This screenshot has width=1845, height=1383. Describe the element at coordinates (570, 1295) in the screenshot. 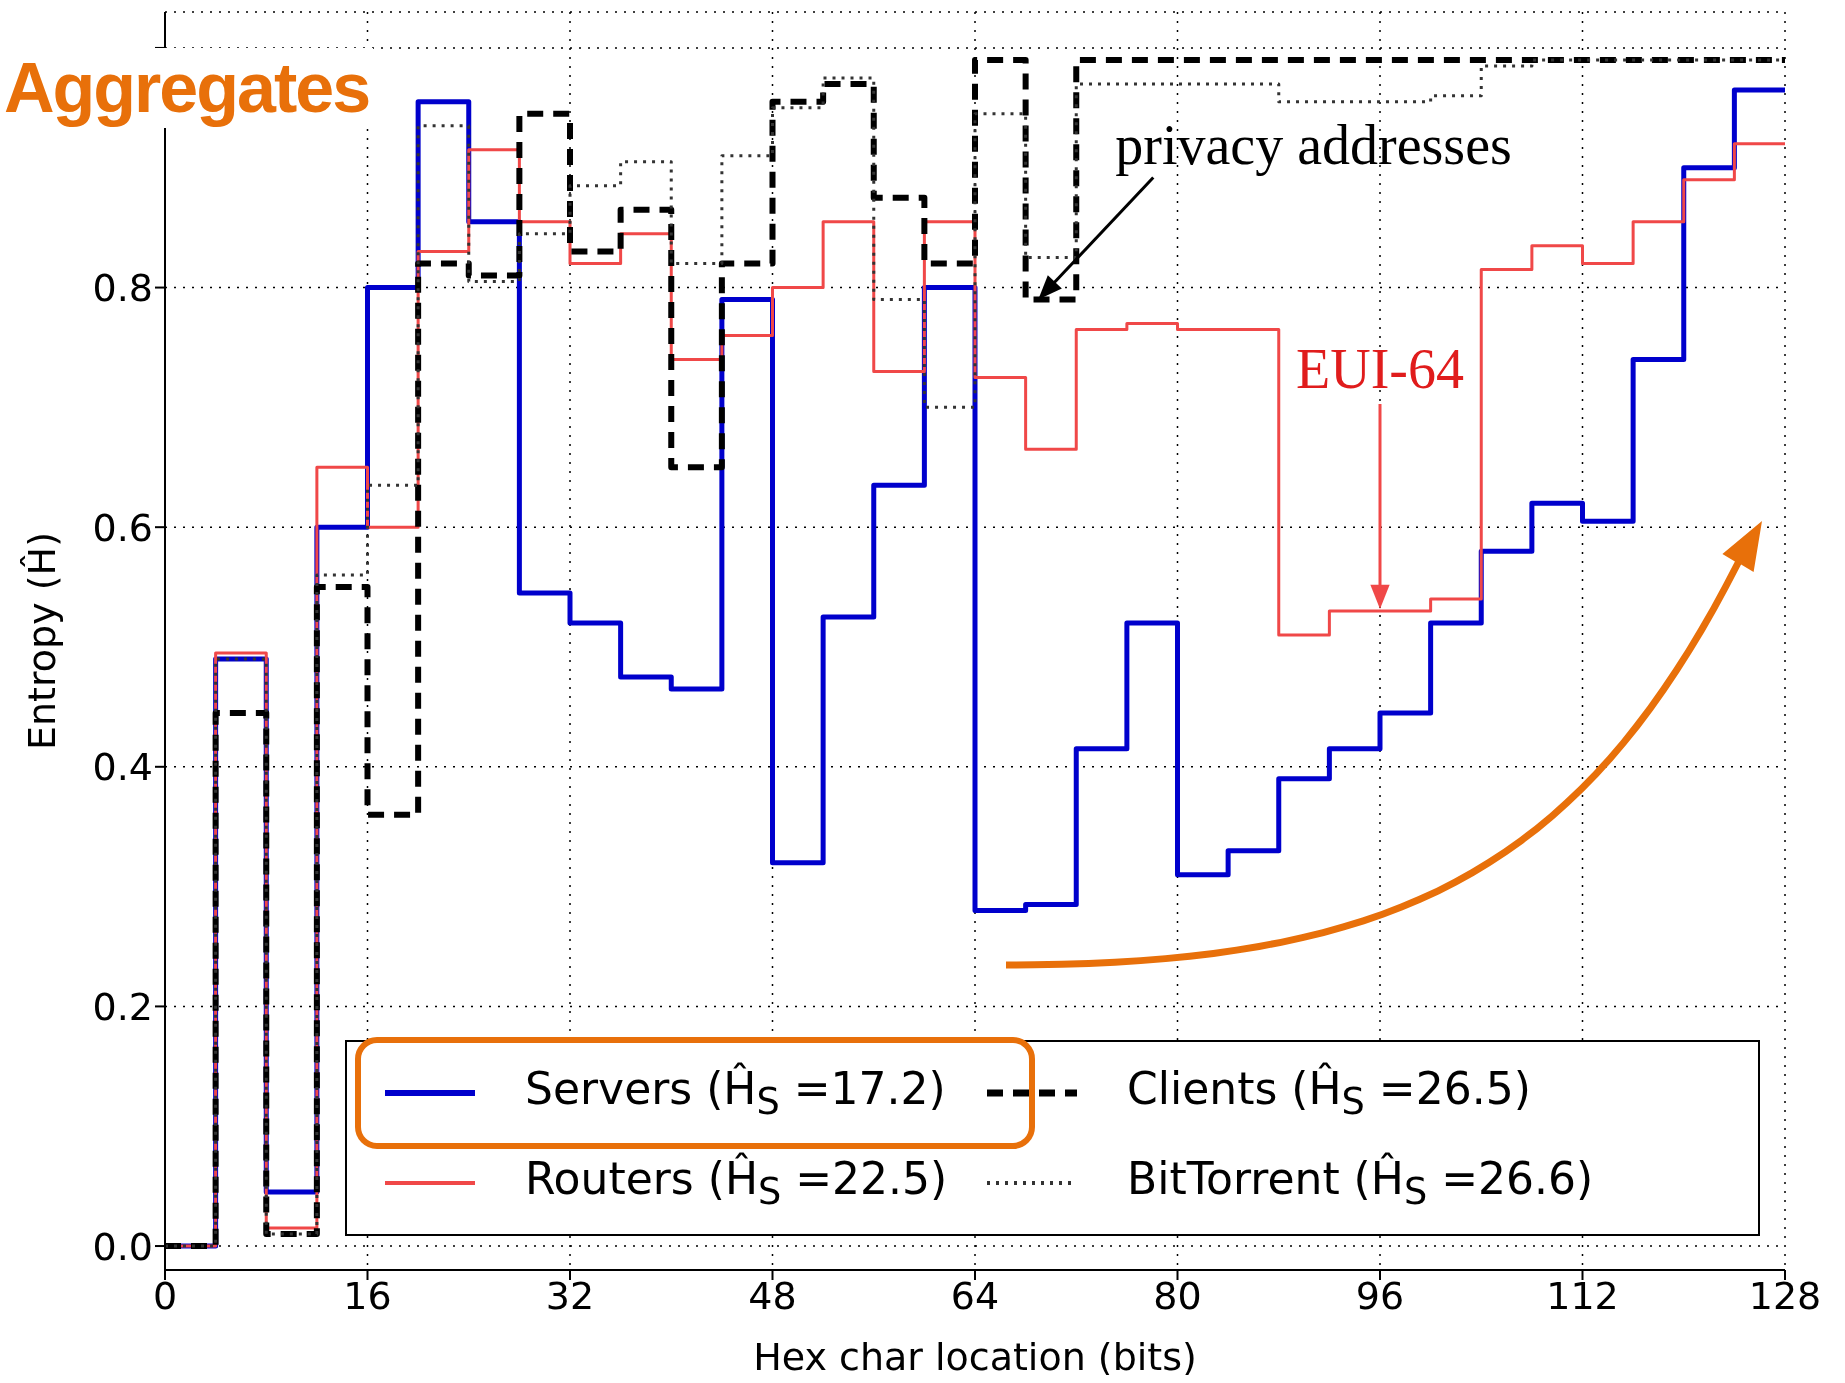

I see `x-tick-label: 32` at that location.